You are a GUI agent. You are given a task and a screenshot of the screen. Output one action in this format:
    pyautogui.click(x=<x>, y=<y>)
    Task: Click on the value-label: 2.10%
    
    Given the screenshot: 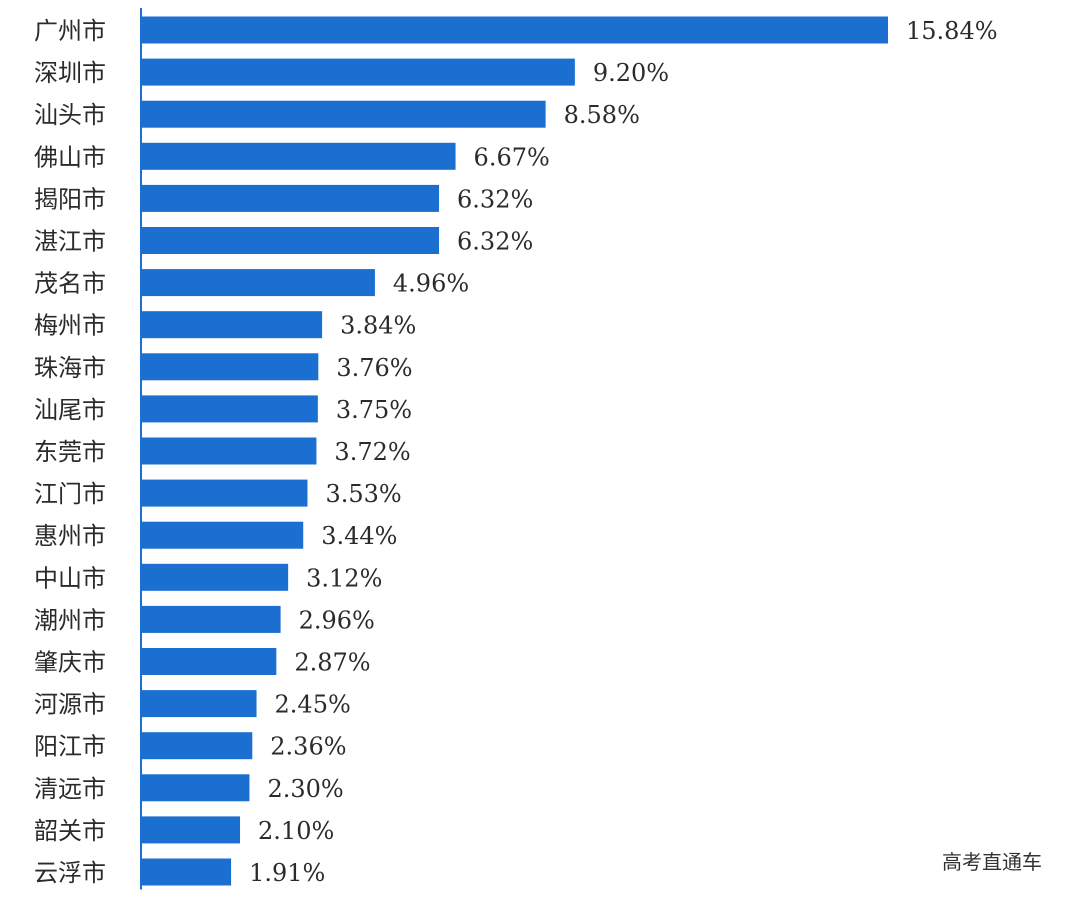 What is the action you would take?
    pyautogui.click(x=296, y=831)
    